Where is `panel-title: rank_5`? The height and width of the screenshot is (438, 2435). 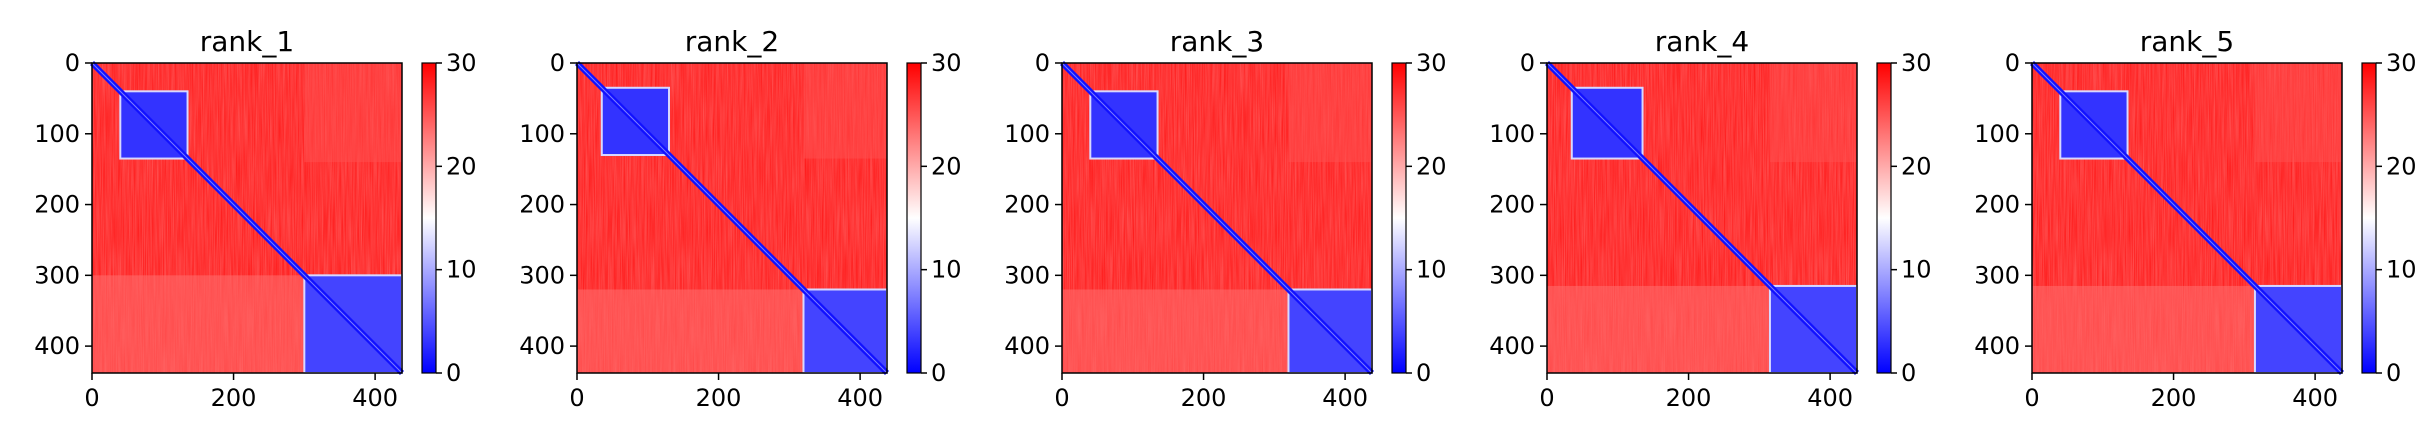
panel-title: rank_5 is located at coordinates (2187, 41).